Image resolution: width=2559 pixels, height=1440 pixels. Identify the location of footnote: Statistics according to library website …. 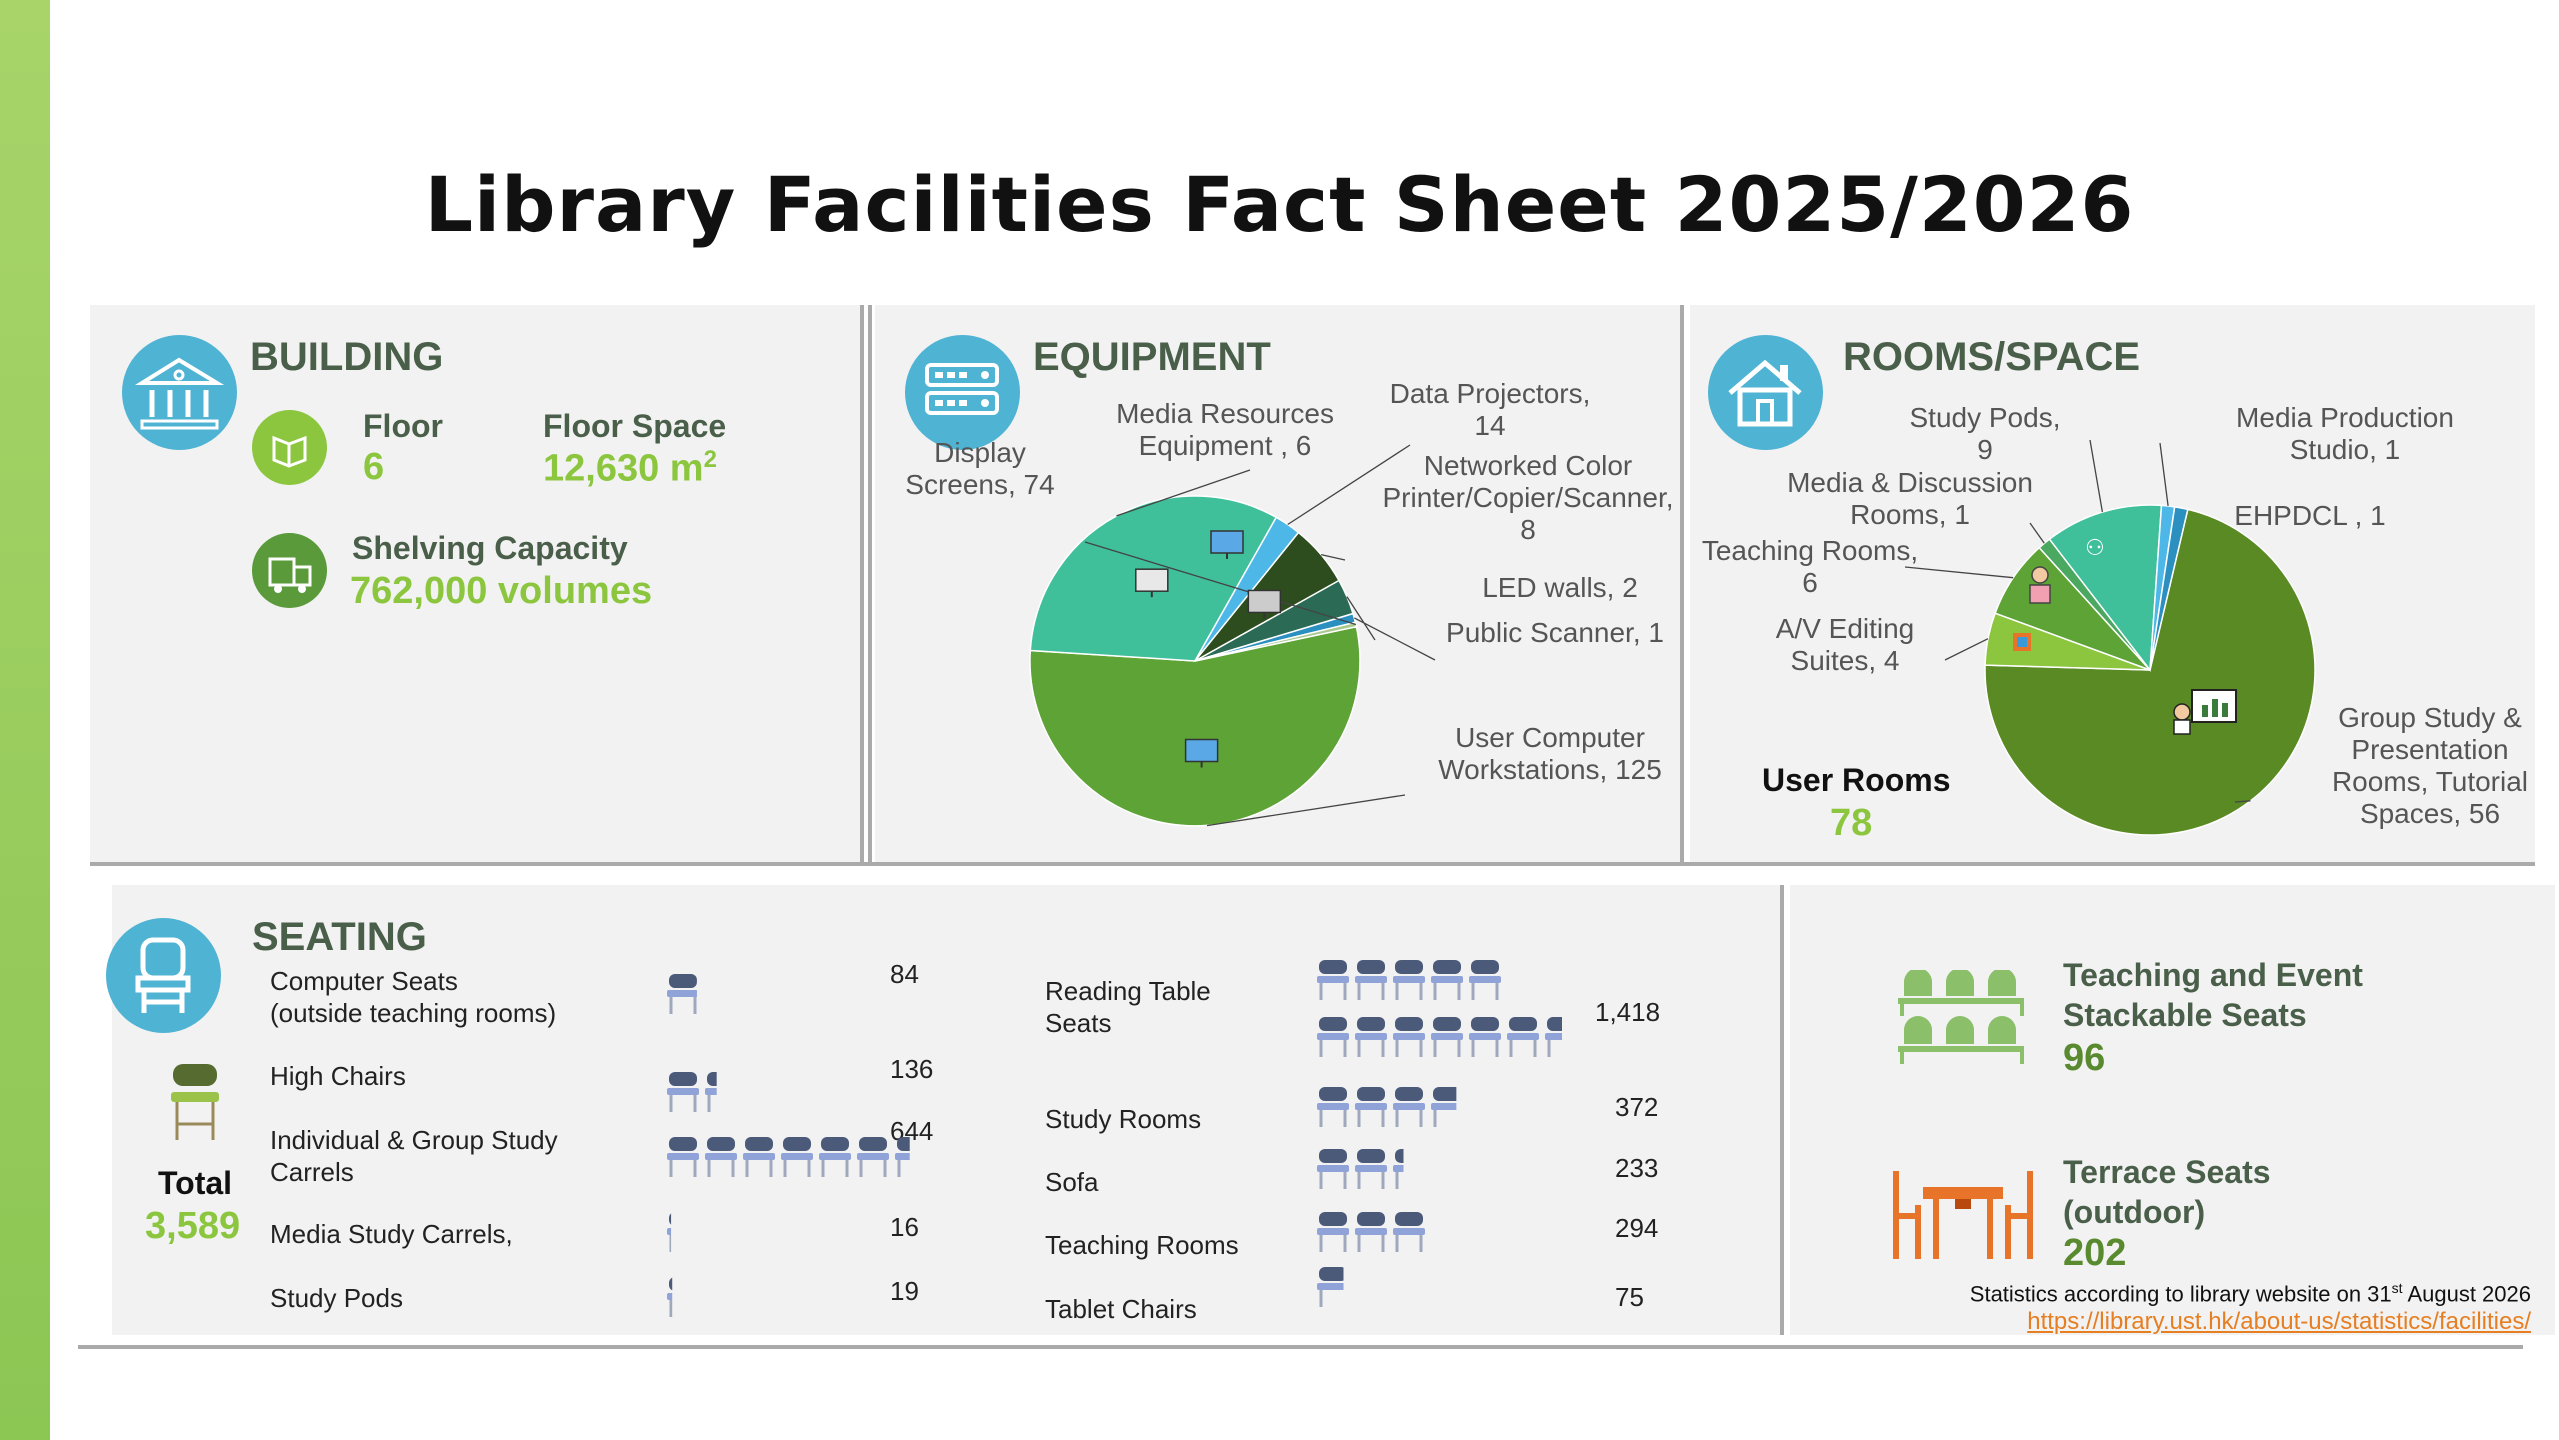
(2250, 1293).